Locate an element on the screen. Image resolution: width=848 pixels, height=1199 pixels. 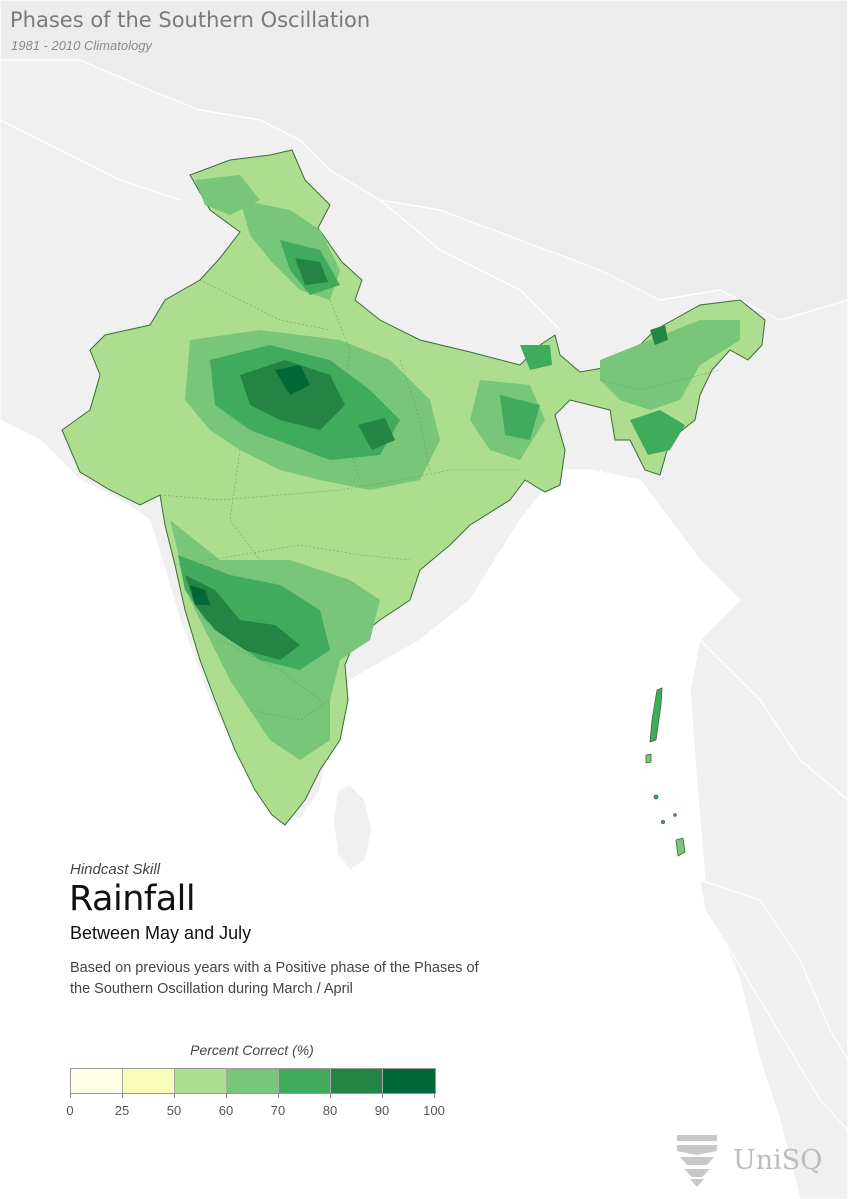
legend-tick-label: 25 is located at coordinates (122, 1110).